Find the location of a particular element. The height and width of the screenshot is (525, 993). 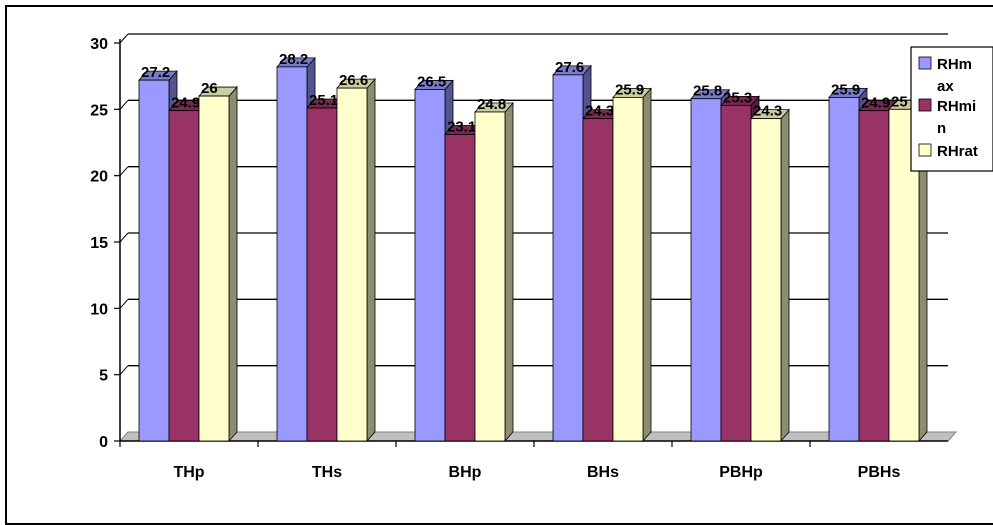

x-tick-label: BHp is located at coordinates (465, 472).